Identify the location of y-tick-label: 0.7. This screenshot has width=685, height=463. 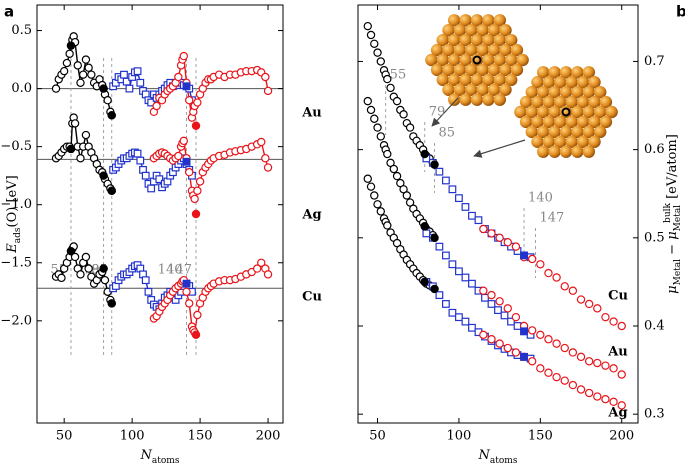
(654, 61).